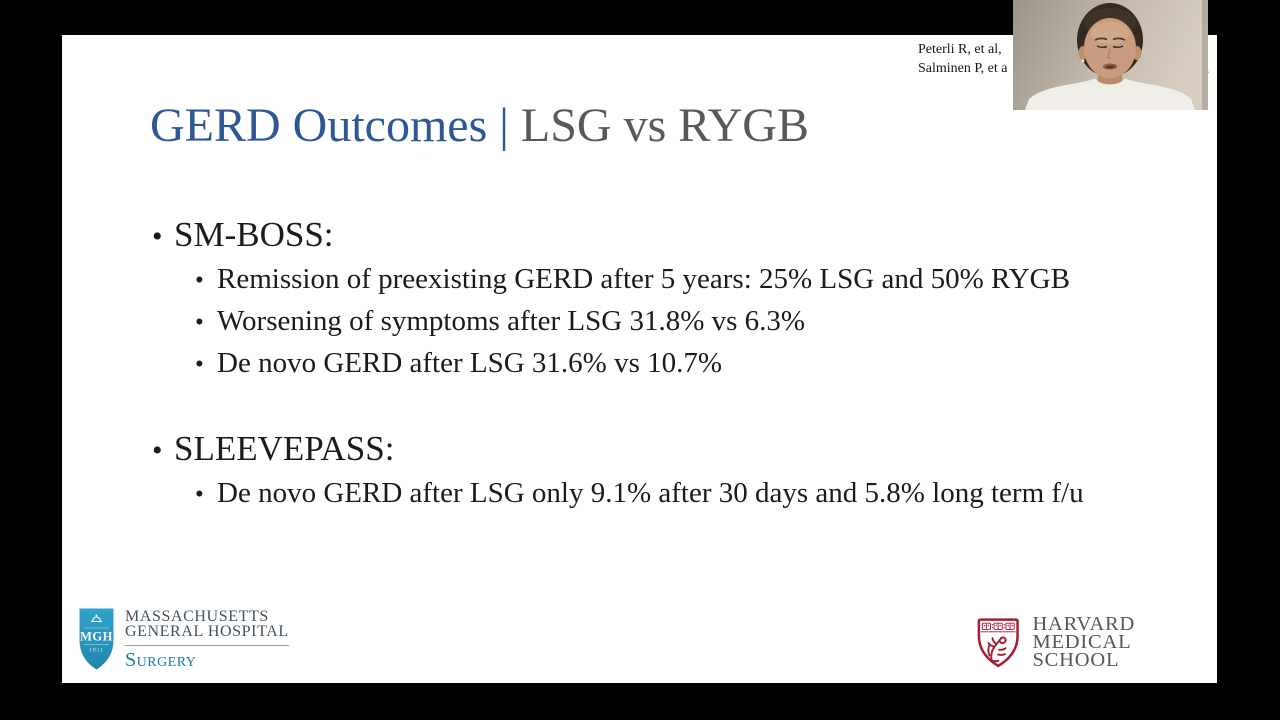 This screenshot has height=720, width=1280. What do you see at coordinates (1081, 651) in the screenshot?
I see `harvard-name-line: MEDICAL SCHOOL` at bounding box center [1081, 651].